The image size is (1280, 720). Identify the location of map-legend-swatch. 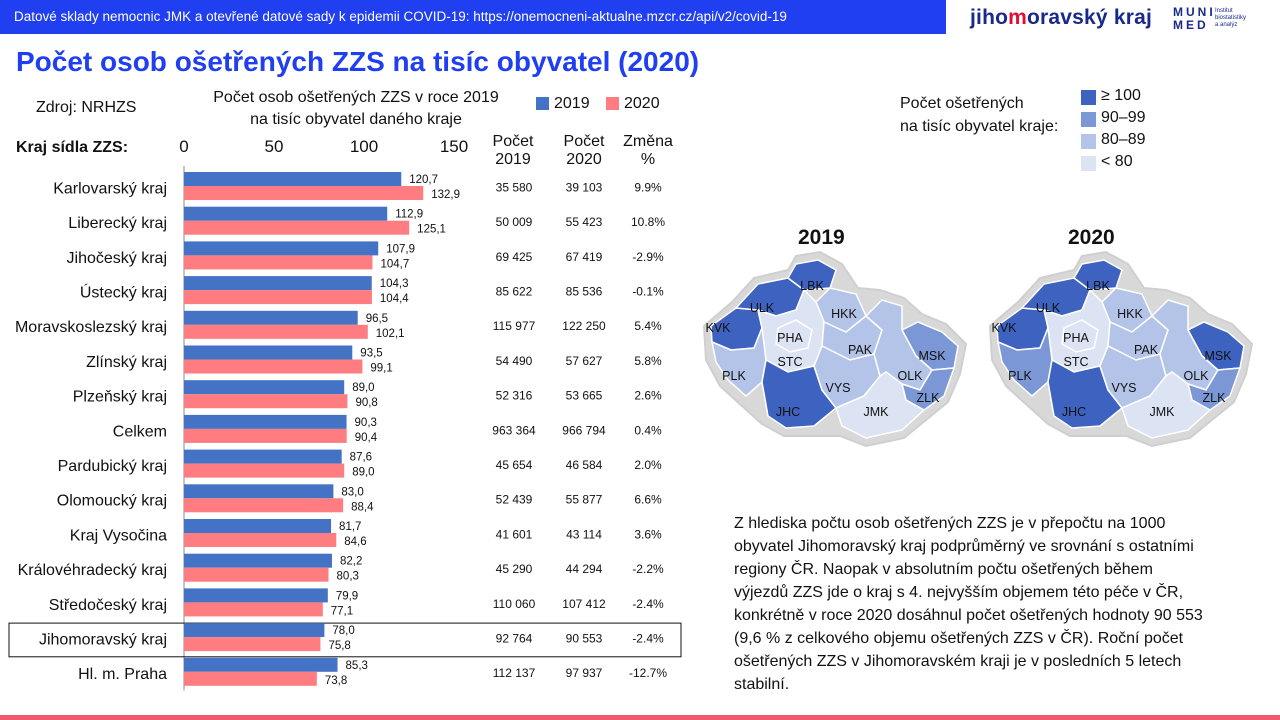
(1088, 163).